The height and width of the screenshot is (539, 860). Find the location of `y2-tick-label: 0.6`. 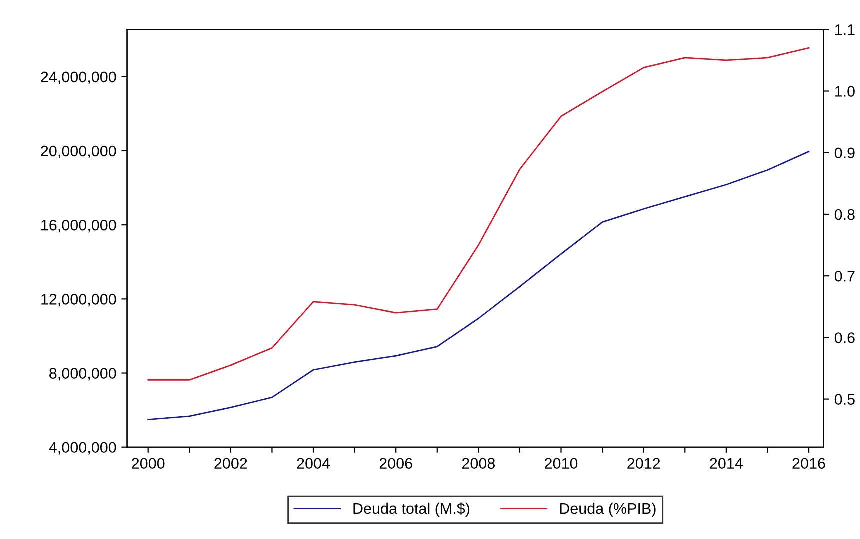

y2-tick-label: 0.6 is located at coordinates (844, 338).